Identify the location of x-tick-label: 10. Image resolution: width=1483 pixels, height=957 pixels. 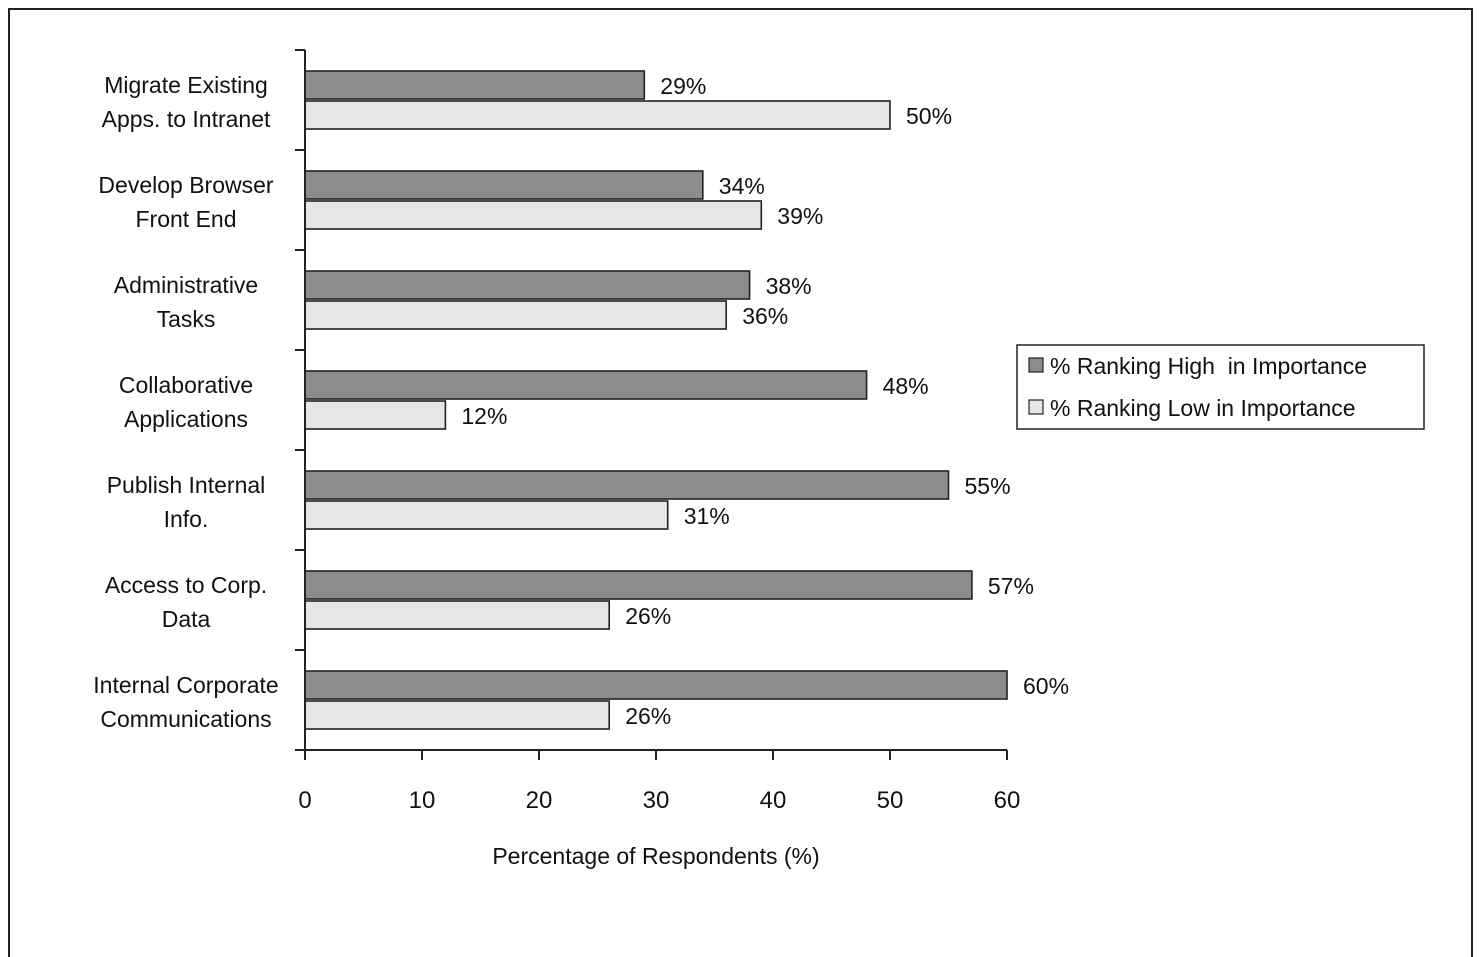
(422, 800).